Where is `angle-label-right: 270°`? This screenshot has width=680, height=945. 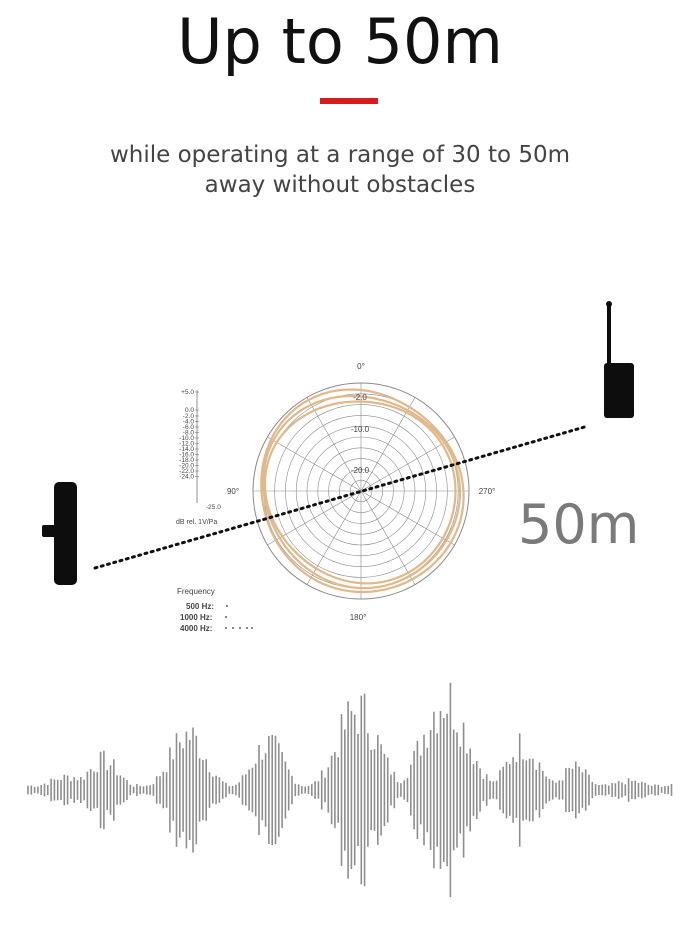
angle-label-right: 270° is located at coordinates (487, 491).